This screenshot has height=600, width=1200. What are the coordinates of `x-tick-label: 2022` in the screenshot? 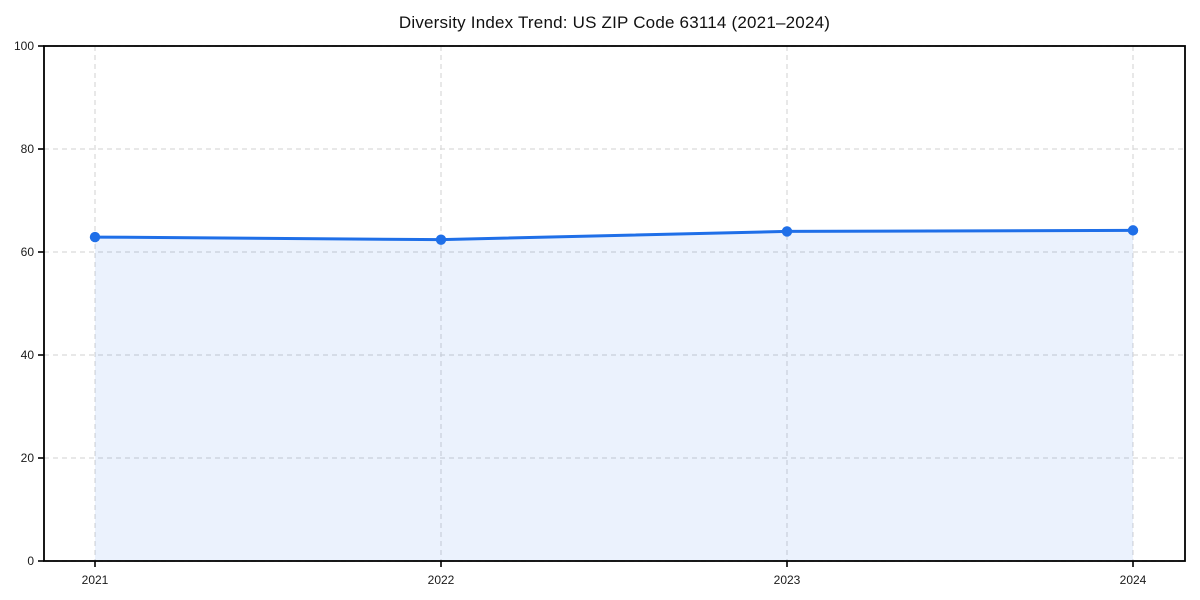 It's located at (441, 580).